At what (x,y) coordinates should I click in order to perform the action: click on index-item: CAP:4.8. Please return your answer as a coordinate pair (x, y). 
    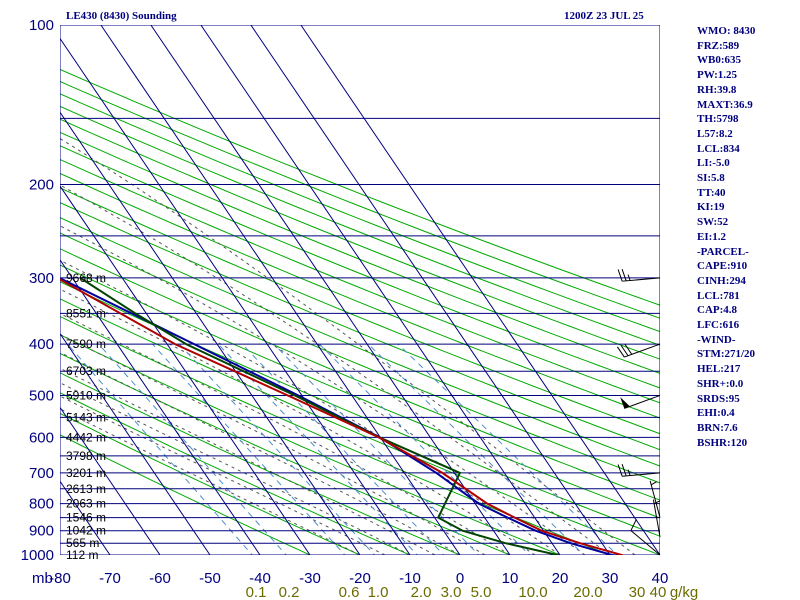
    Looking at the image, I should click on (717, 310).